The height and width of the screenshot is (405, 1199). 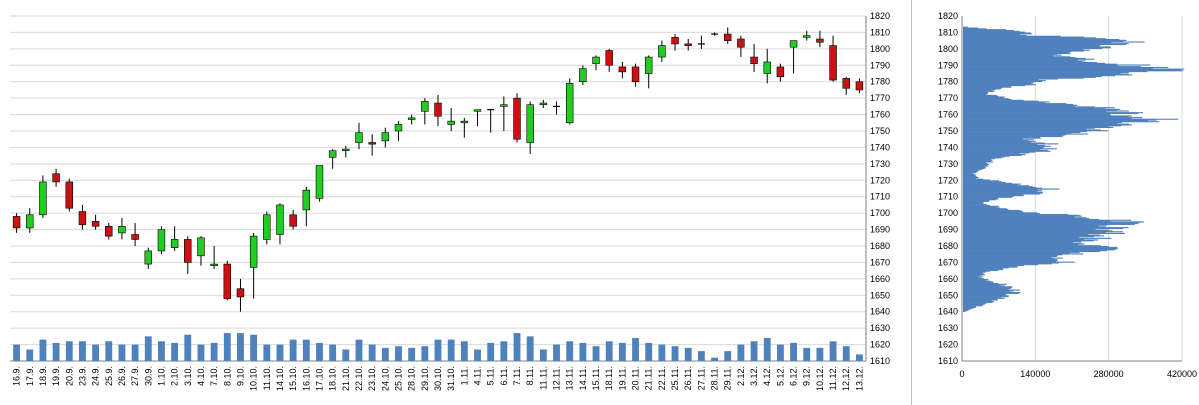 I want to click on x-tick-label: 22.10., so click(x=359, y=378).